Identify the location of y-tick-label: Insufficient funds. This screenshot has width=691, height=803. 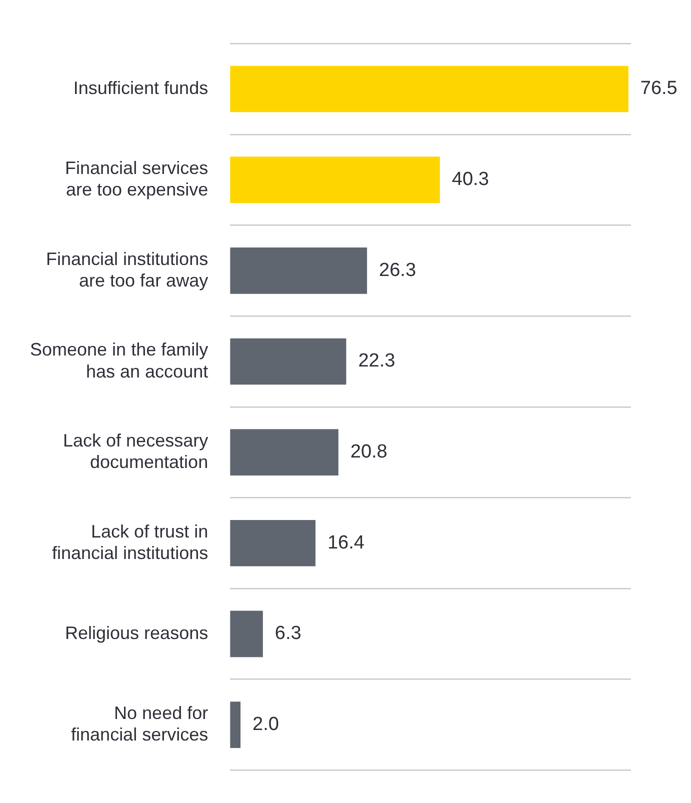
(140, 88).